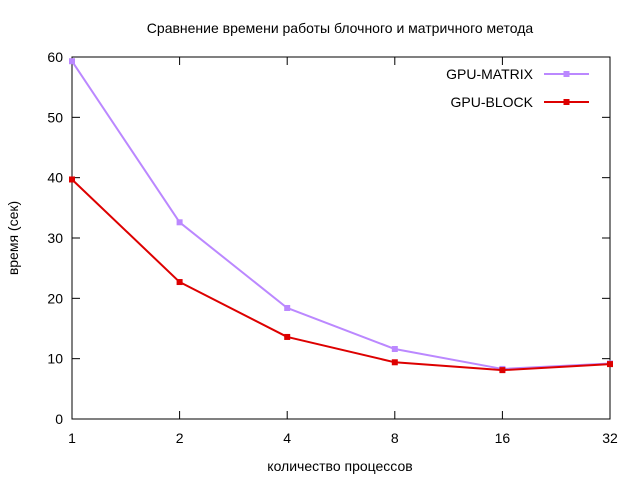 This screenshot has height=480, width=640. Describe the element at coordinates (492, 102) in the screenshot. I see `legend-label: GPU-BLOCK` at that location.